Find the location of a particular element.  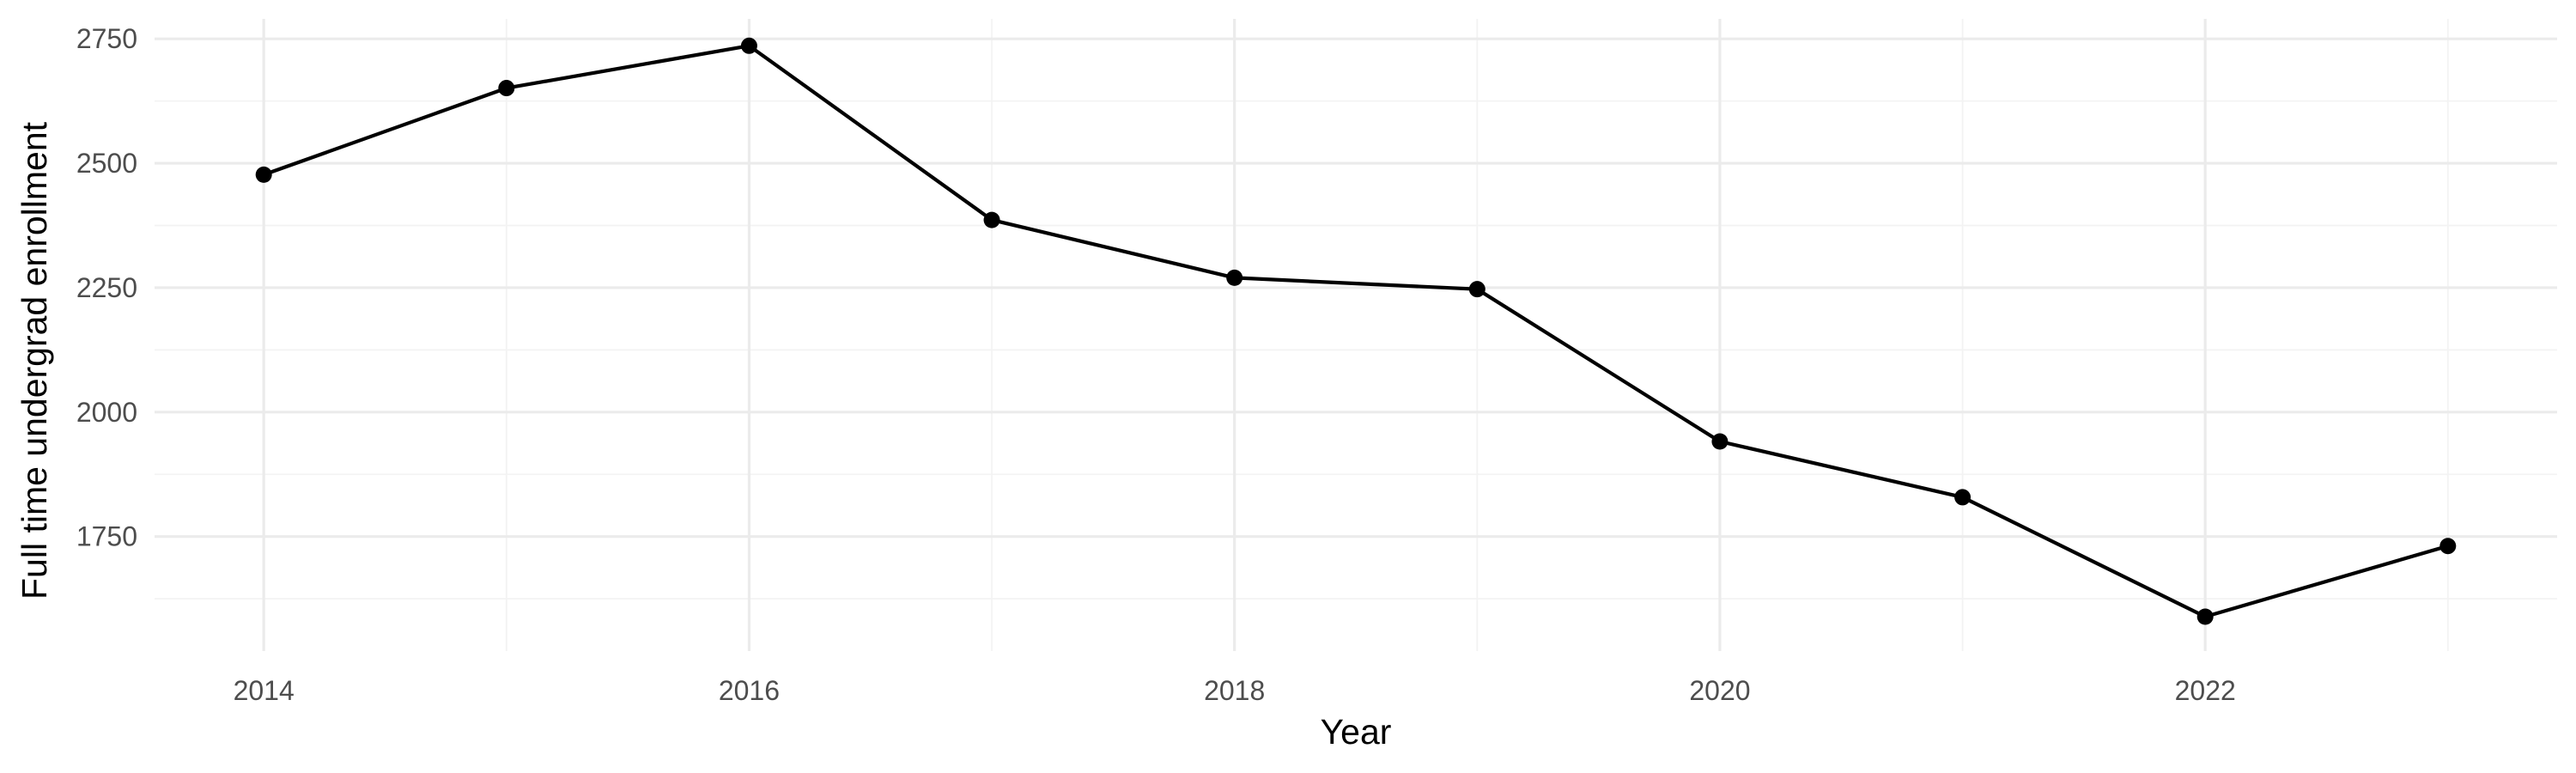

x-axis-title: Year is located at coordinates (1356, 732).